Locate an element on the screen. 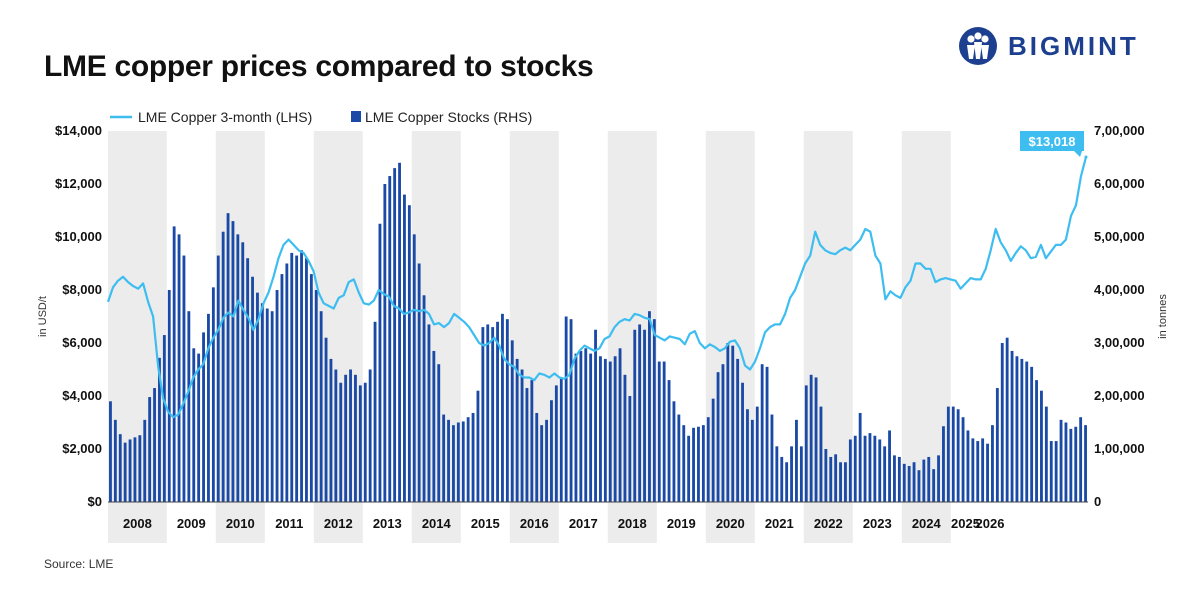 This screenshot has height=600, width=1200. year-label: 2014 is located at coordinates (437, 523).